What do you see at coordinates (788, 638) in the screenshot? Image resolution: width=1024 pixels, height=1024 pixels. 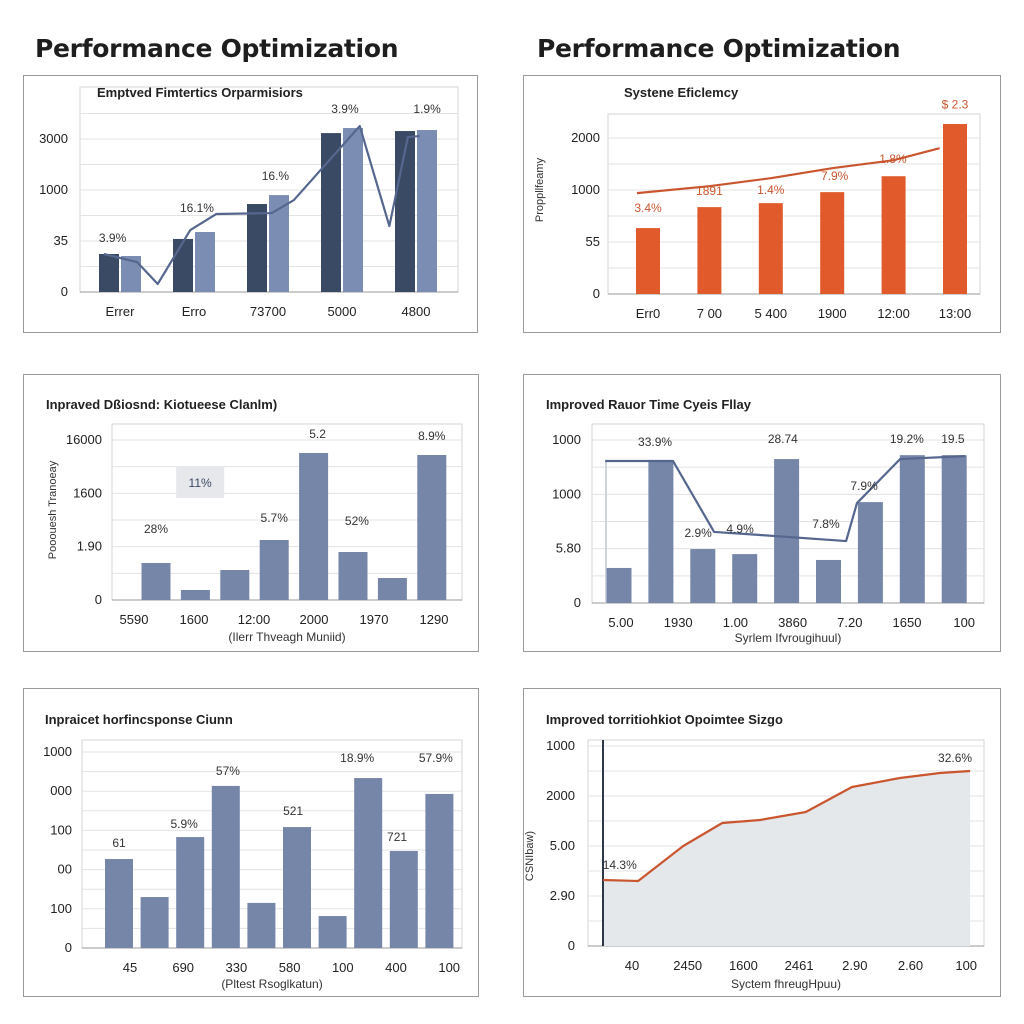 I see `x-axis-label: Syrlem Ifvrougihuul)` at bounding box center [788, 638].